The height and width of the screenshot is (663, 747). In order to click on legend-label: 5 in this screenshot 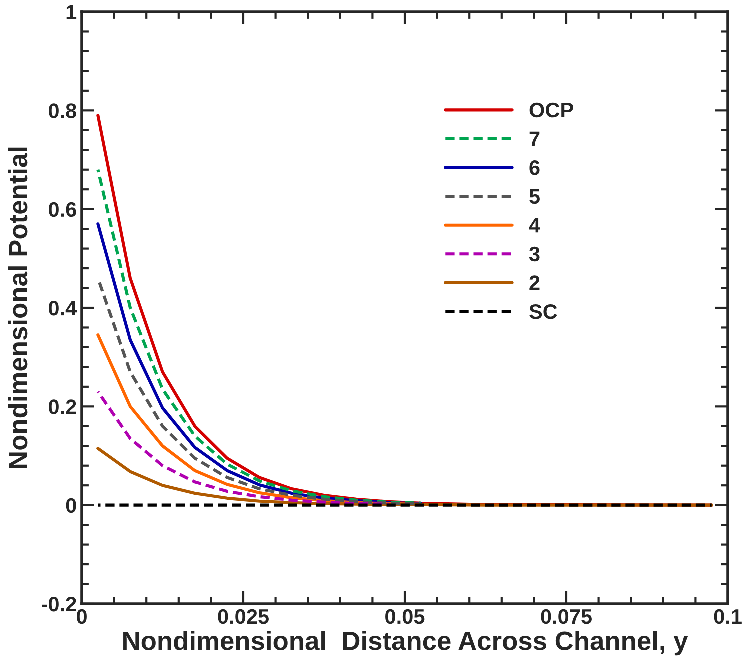, I will do `click(535, 197)`.